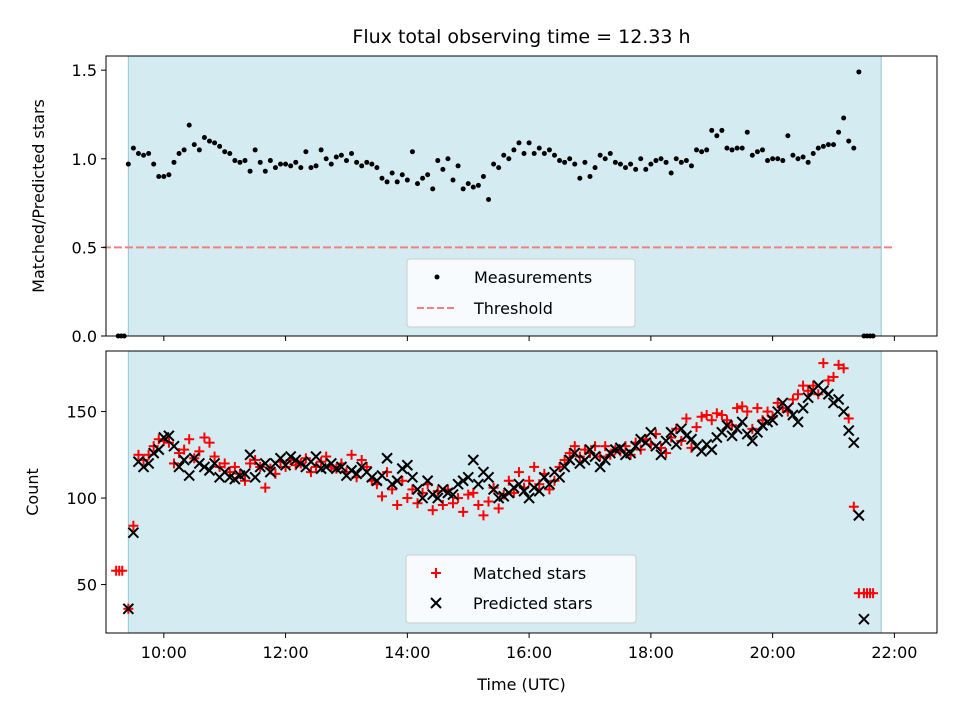 The image size is (960, 720). What do you see at coordinates (521, 293) in the screenshot?
I see `ratio-legend-frame` at bounding box center [521, 293].